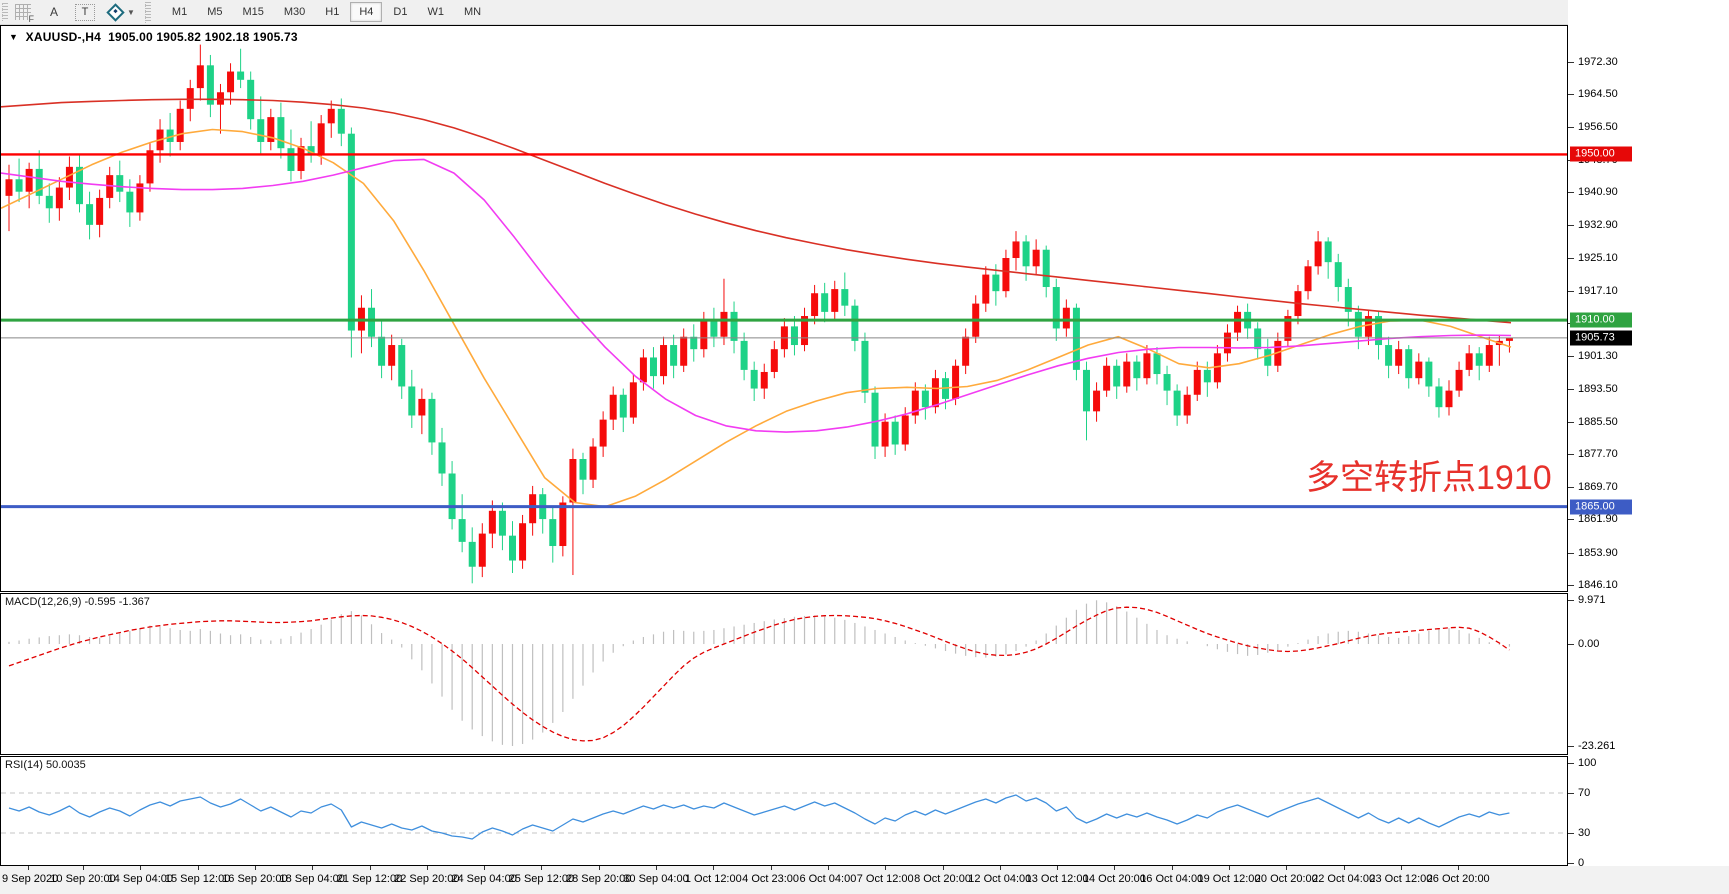  I want to click on price-tick-label: 1885.50, so click(1598, 421).